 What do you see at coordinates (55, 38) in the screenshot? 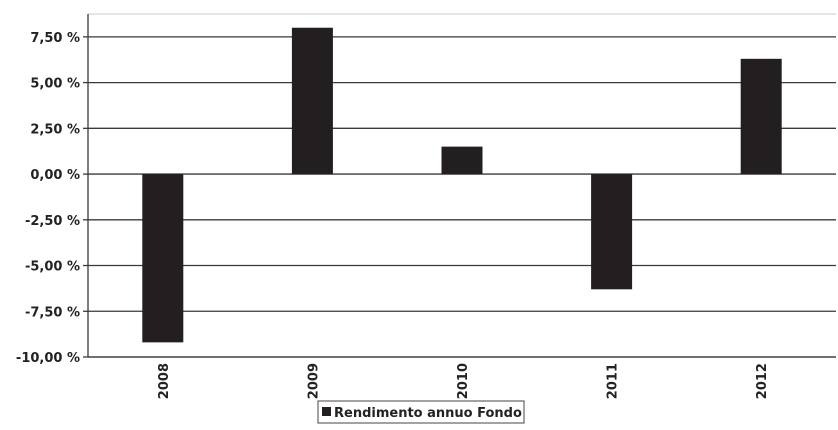
I see `y-tick-label: 7,50 %` at bounding box center [55, 38].